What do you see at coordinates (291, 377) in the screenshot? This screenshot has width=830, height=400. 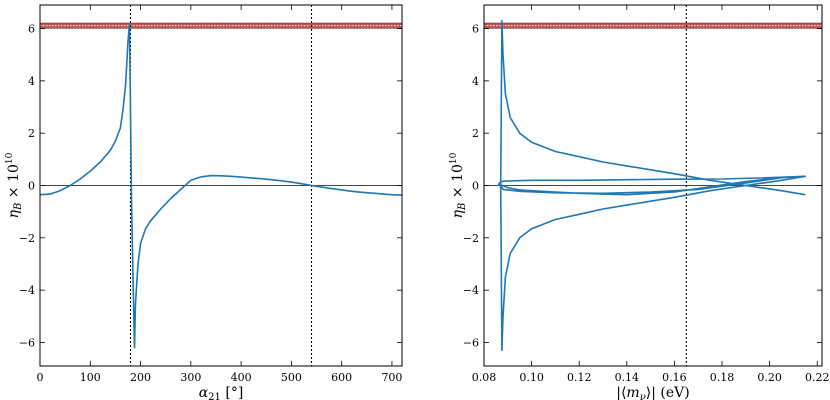 I see `x-tick-label: 500` at bounding box center [291, 377].